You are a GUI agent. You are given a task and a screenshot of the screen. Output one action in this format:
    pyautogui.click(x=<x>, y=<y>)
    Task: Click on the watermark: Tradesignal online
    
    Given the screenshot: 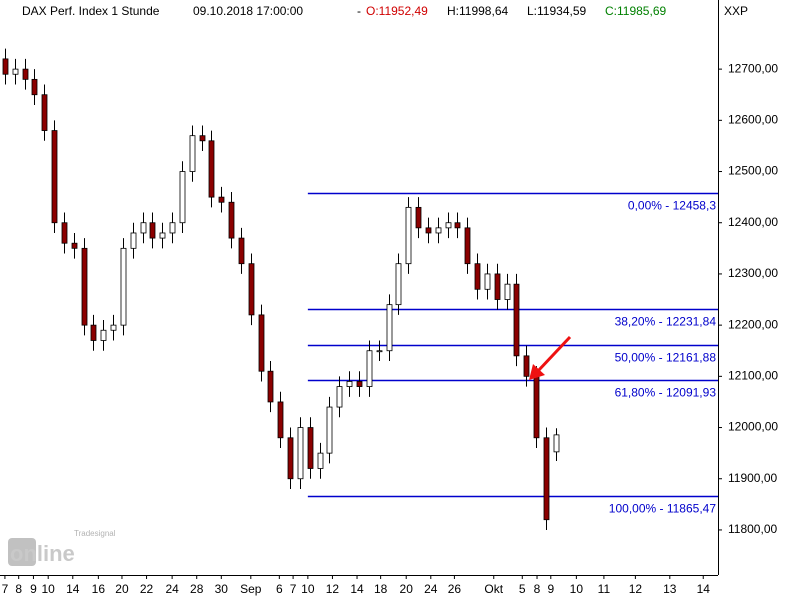 What is the action you would take?
    pyautogui.click(x=62, y=547)
    